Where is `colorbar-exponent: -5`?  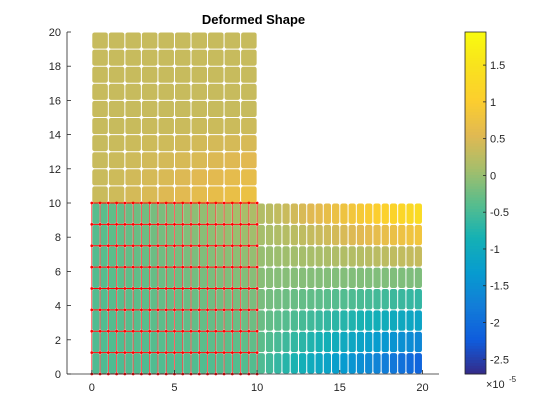
colorbar-exponent: -5 is located at coordinates (513, 379).